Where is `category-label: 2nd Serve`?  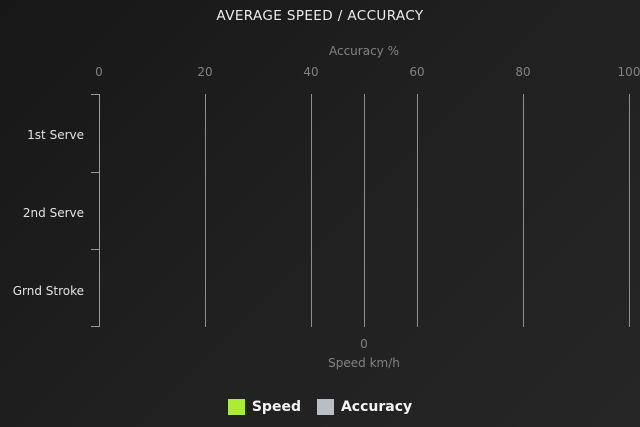 category-label: 2nd Serve is located at coordinates (53, 213).